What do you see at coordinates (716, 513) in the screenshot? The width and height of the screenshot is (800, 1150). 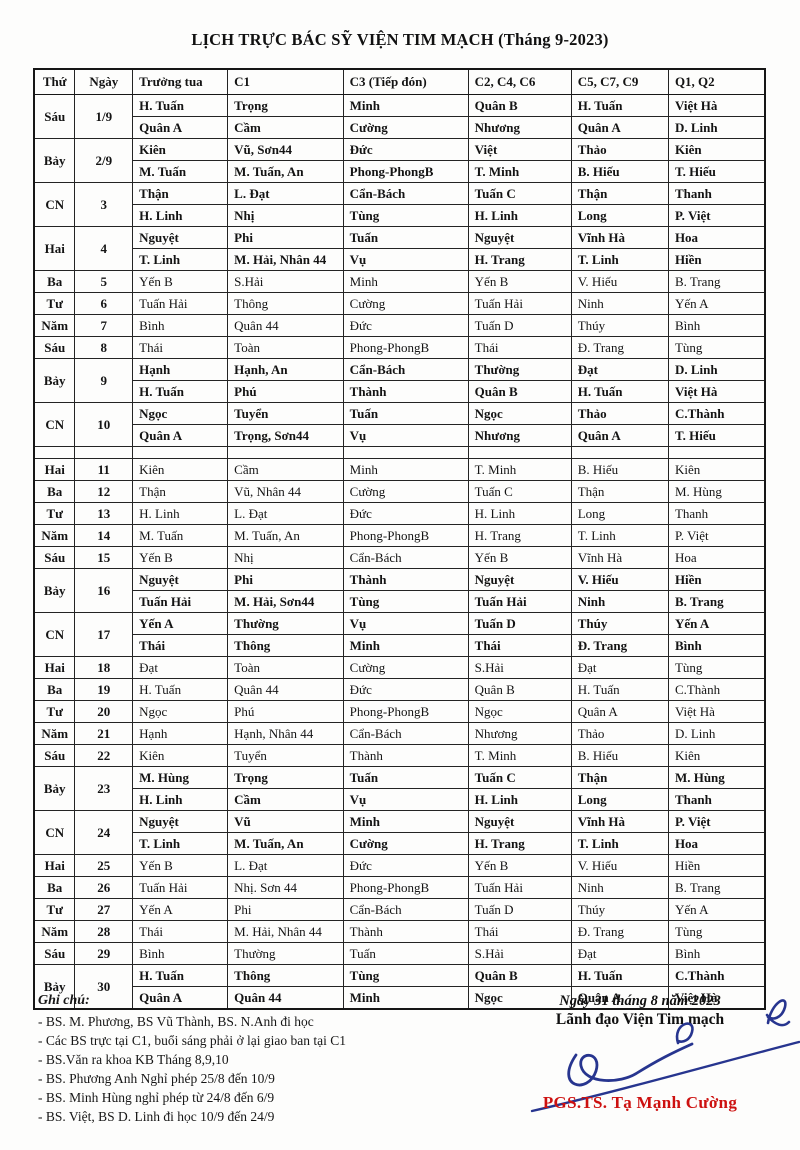 I see `duty-cell: Thanh` at bounding box center [716, 513].